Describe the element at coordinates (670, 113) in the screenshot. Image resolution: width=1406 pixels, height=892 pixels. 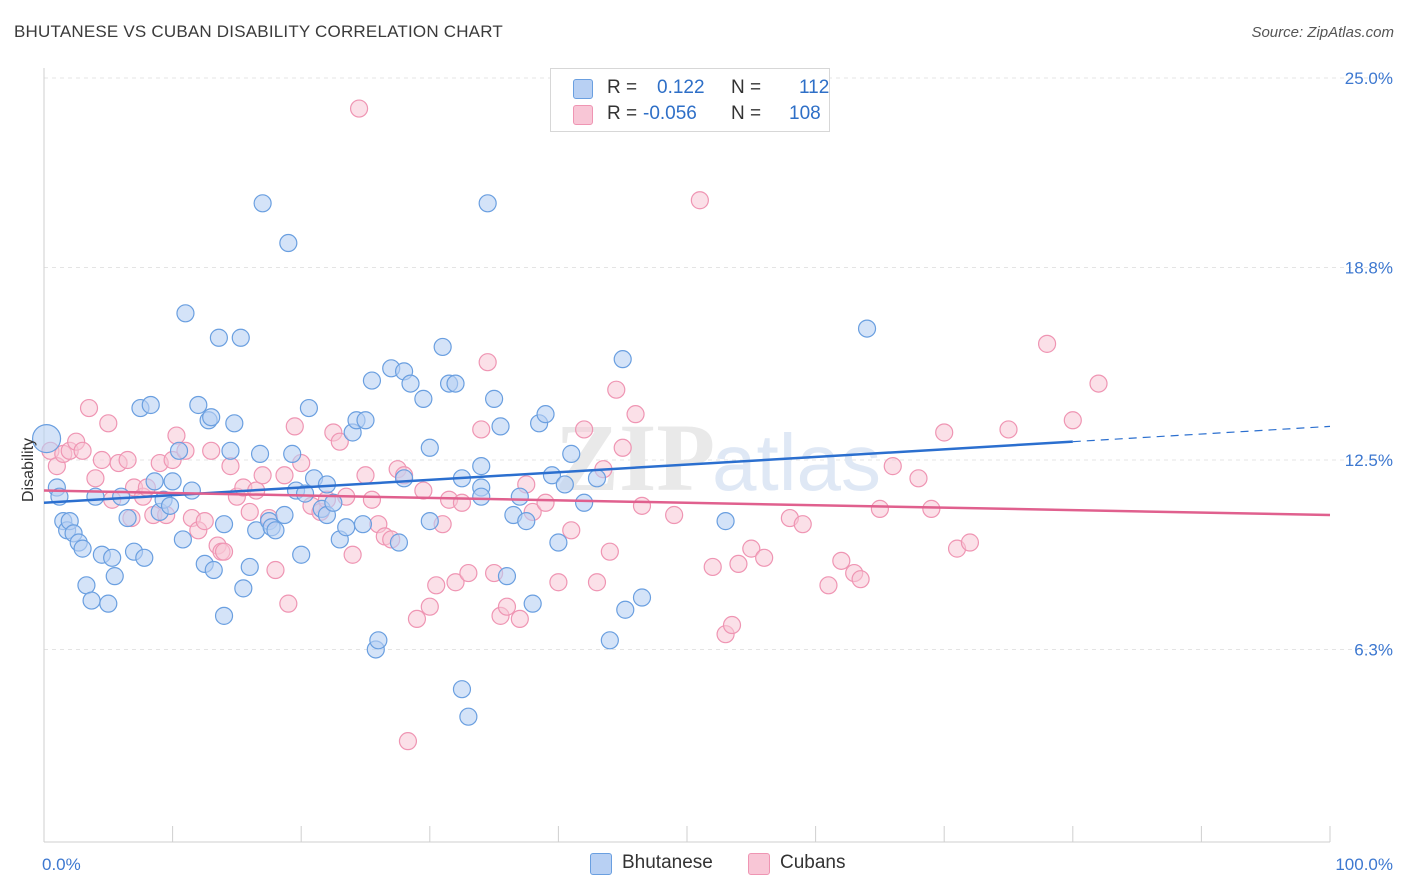
I see `legend-r-value: -0.056` at that location.